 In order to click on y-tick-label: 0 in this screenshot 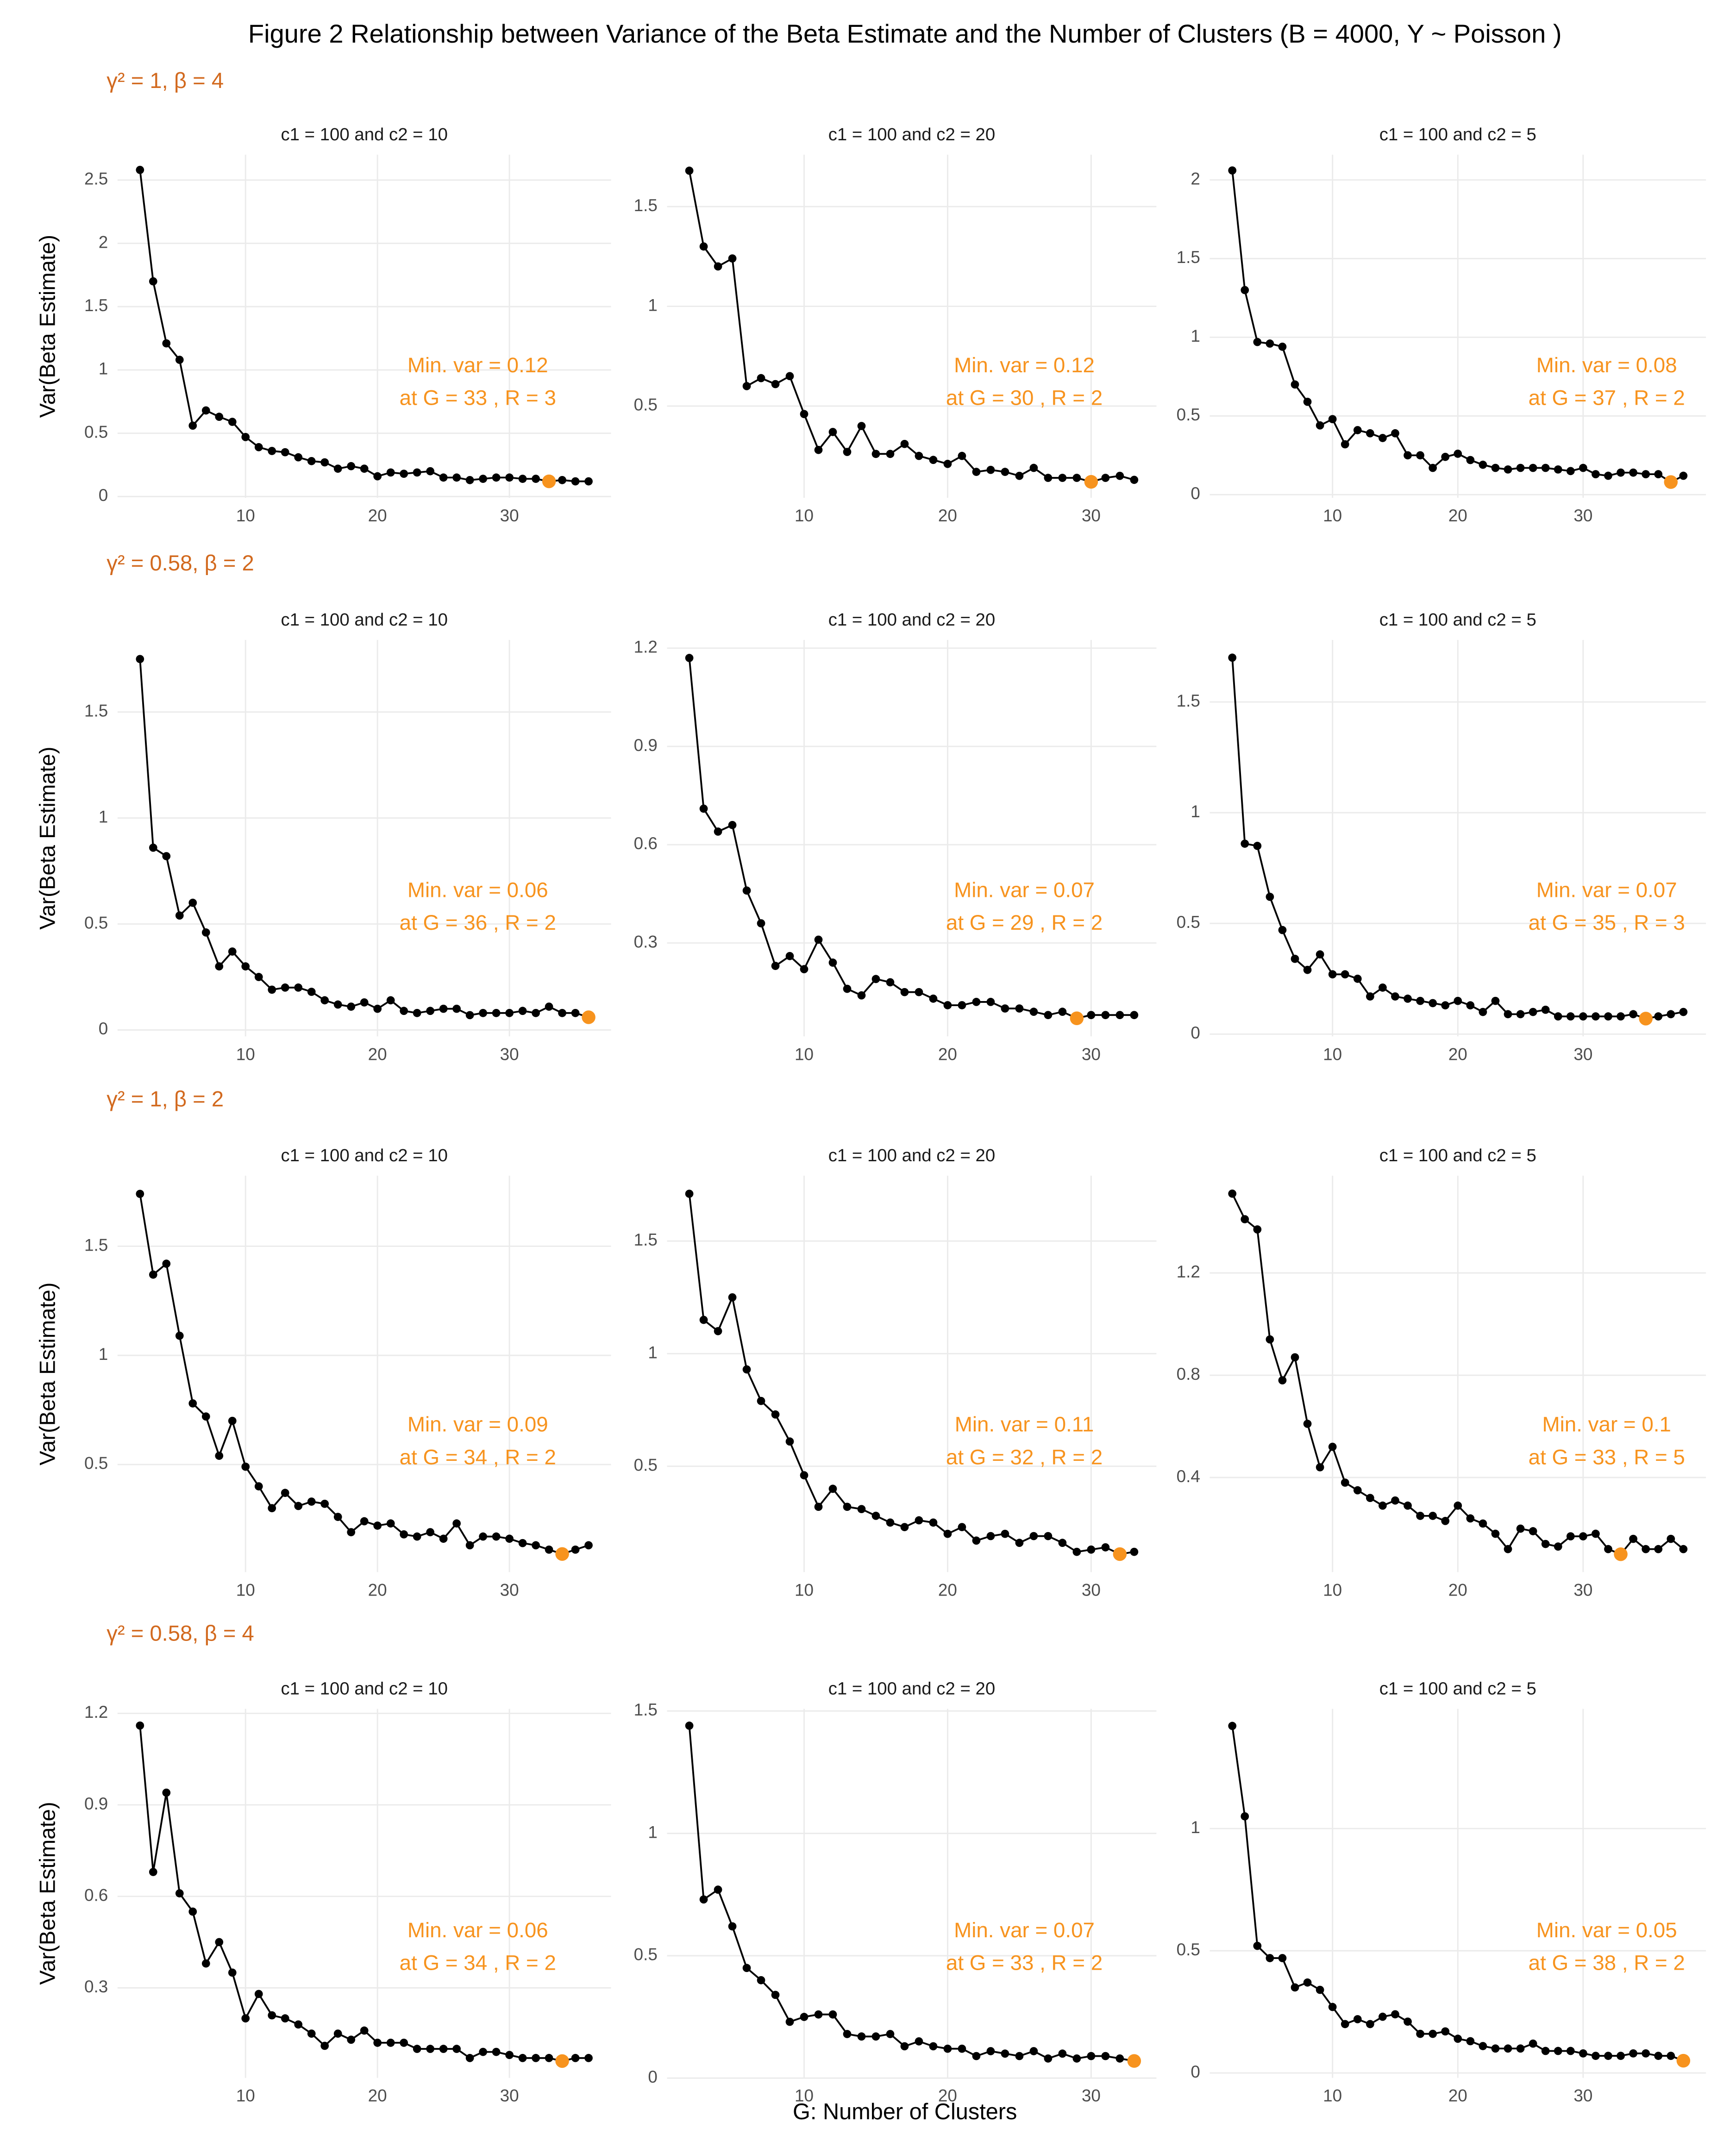, I will do `click(1195, 2071)`.